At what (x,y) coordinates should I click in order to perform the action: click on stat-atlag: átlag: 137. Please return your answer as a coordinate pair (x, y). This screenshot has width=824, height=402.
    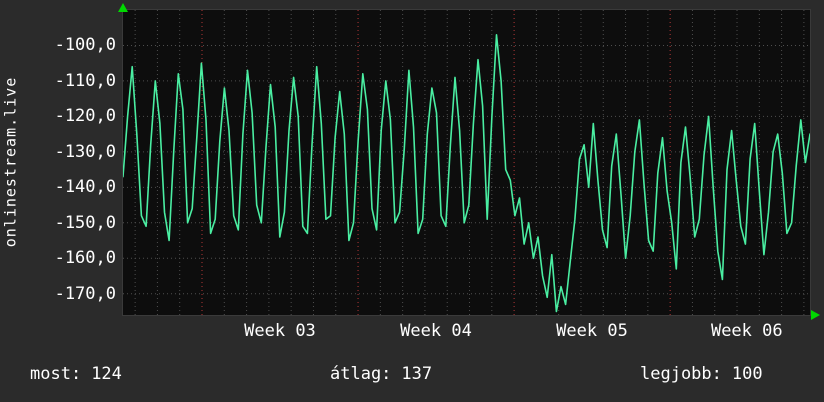
    Looking at the image, I should click on (381, 374).